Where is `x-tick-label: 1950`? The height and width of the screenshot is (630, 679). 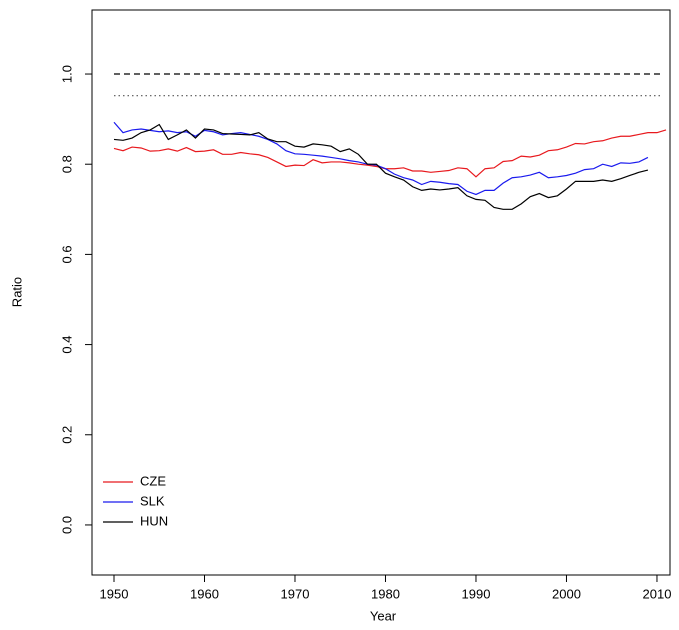
x-tick-label: 1950 is located at coordinates (114, 593).